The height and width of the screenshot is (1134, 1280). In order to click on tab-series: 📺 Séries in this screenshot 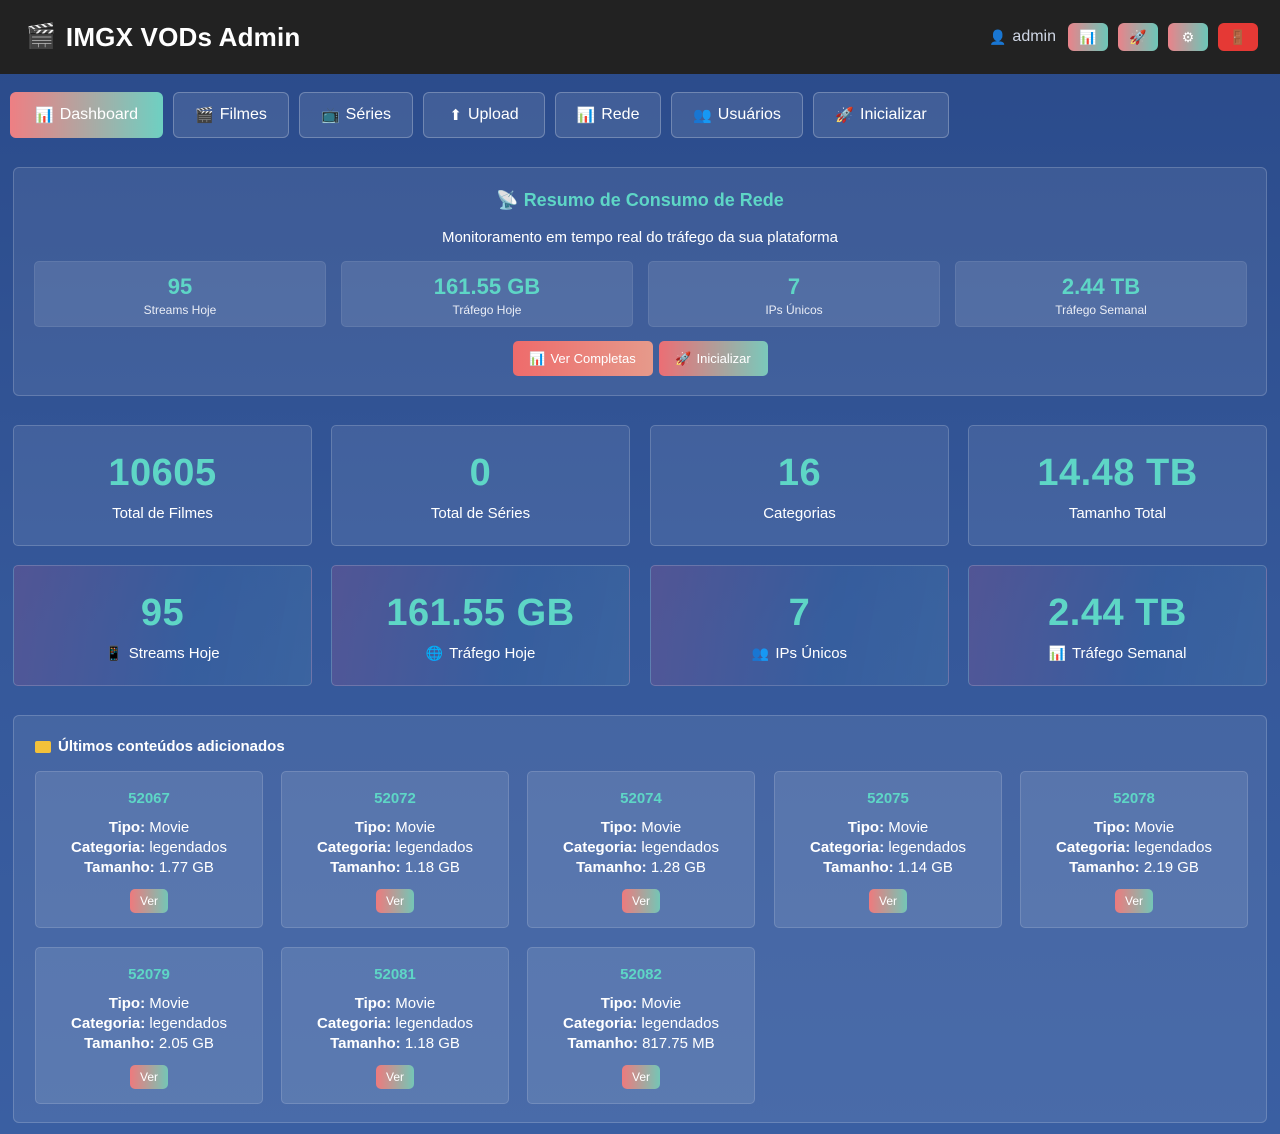, I will do `click(356, 115)`.